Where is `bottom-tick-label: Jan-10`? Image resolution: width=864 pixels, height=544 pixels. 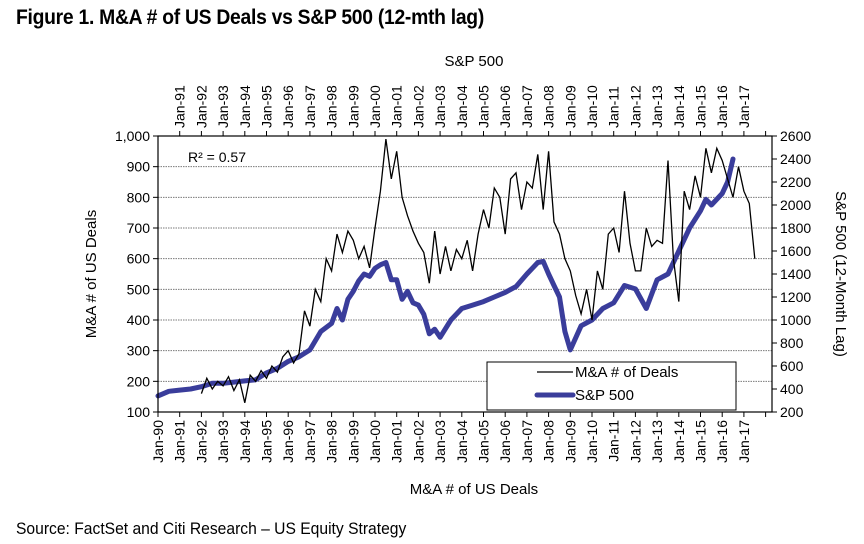 bottom-tick-label: Jan-10 is located at coordinates (592, 441).